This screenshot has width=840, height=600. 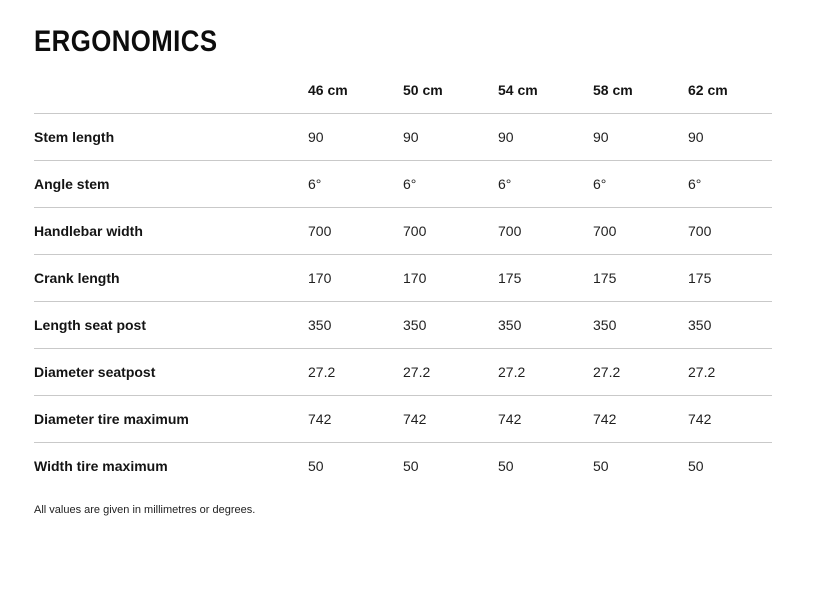 I want to click on row-label: Length seat post, so click(x=90, y=325).